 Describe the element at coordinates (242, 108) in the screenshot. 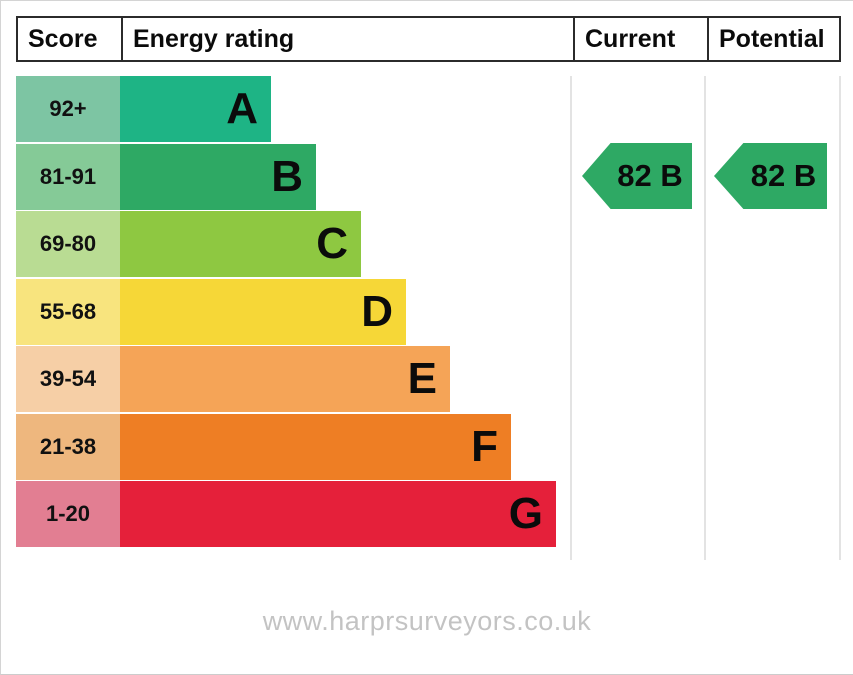

I see `band-letter: A` at that location.